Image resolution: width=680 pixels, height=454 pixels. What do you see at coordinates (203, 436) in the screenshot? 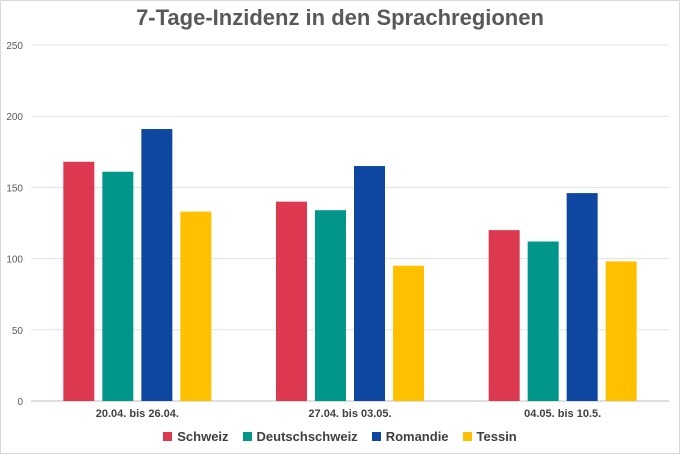
I see `legend-label-schweiz: Schweiz` at bounding box center [203, 436].